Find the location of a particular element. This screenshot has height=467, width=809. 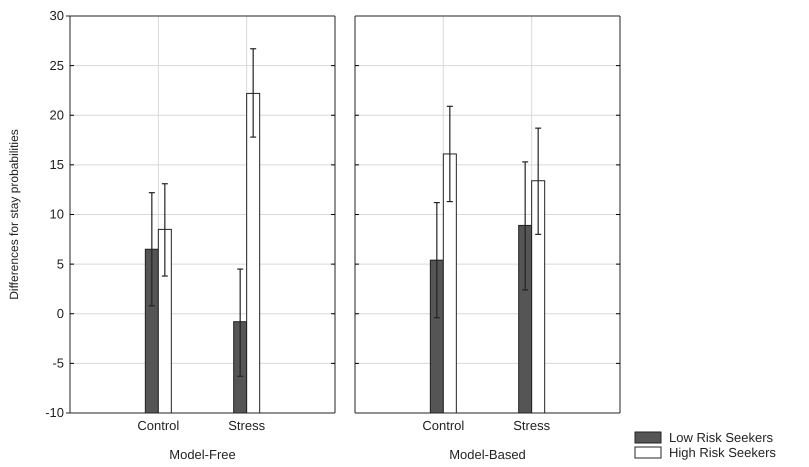

y-tick-label: 15 is located at coordinates (57, 164).